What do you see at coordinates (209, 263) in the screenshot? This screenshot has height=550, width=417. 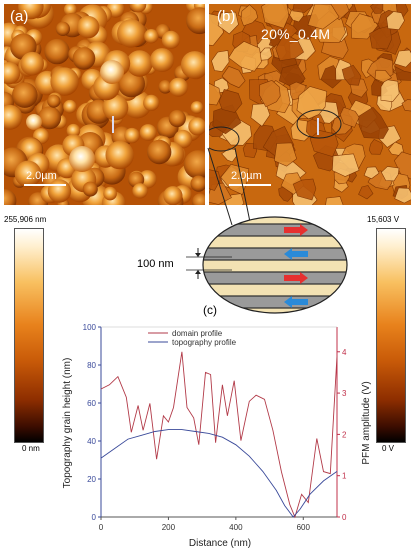 I see `thickness-arrow-icon` at bounding box center [209, 263].